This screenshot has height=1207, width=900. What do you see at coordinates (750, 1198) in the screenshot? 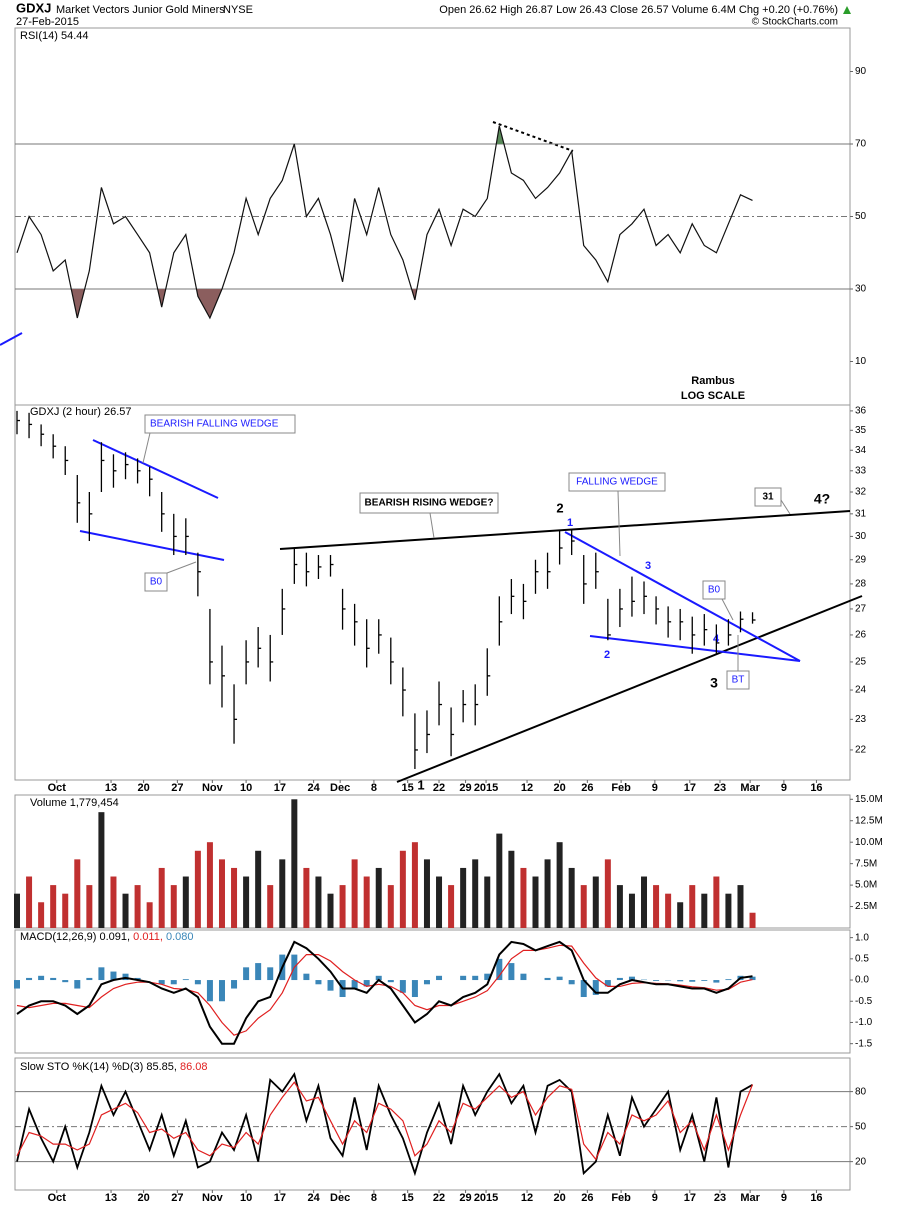
I see `x-tick-label: Mar` at bounding box center [750, 1198].